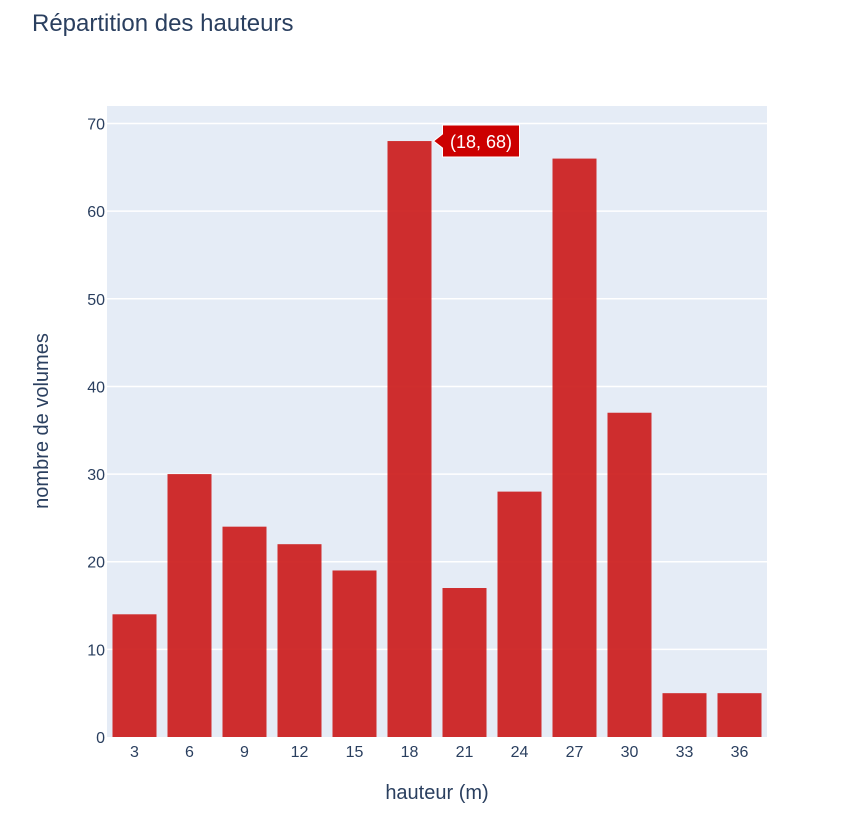  Describe the element at coordinates (96, 650) in the screenshot. I see `y-tick-label: 10` at that location.